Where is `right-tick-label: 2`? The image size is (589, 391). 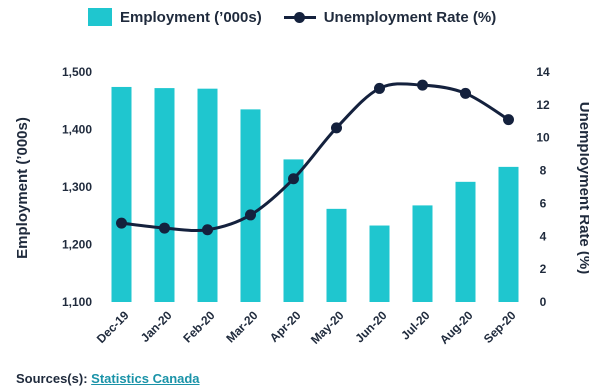
right-tick-label: 2 is located at coordinates (543, 269).